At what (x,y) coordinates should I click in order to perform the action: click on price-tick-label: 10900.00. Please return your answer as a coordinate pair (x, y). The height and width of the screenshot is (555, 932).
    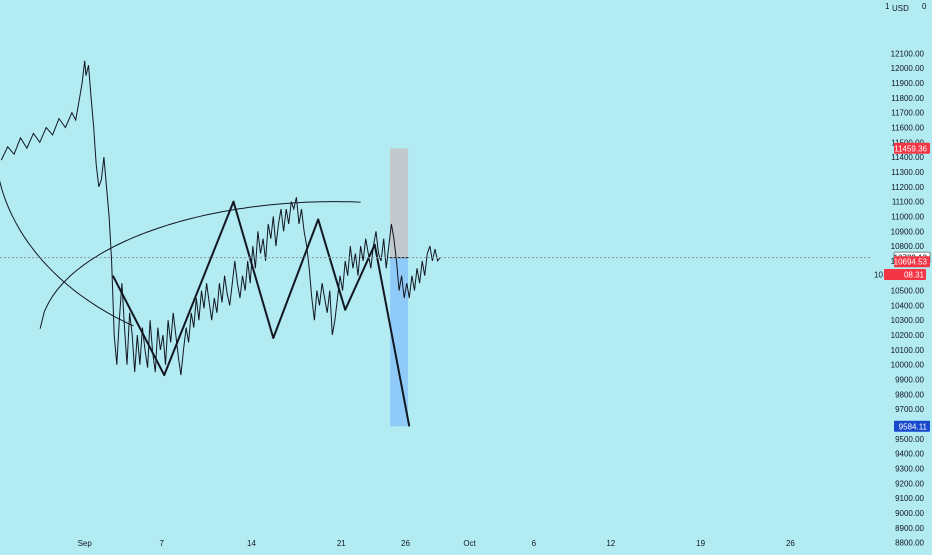
    Looking at the image, I should click on (908, 231).